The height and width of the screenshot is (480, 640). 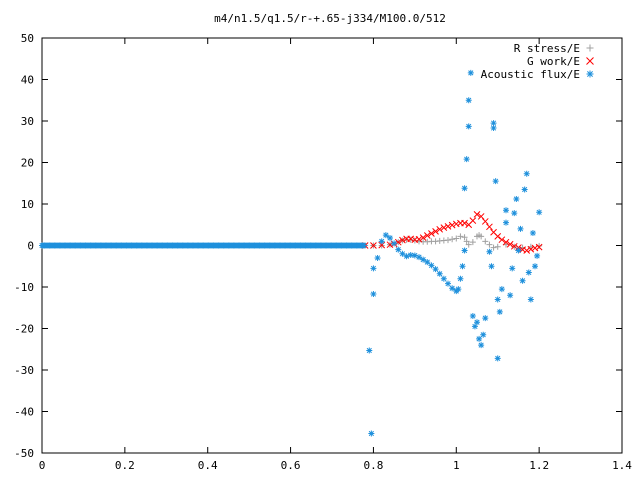 What do you see at coordinates (27, 80) in the screenshot?
I see `y-tick-label: 40` at bounding box center [27, 80].